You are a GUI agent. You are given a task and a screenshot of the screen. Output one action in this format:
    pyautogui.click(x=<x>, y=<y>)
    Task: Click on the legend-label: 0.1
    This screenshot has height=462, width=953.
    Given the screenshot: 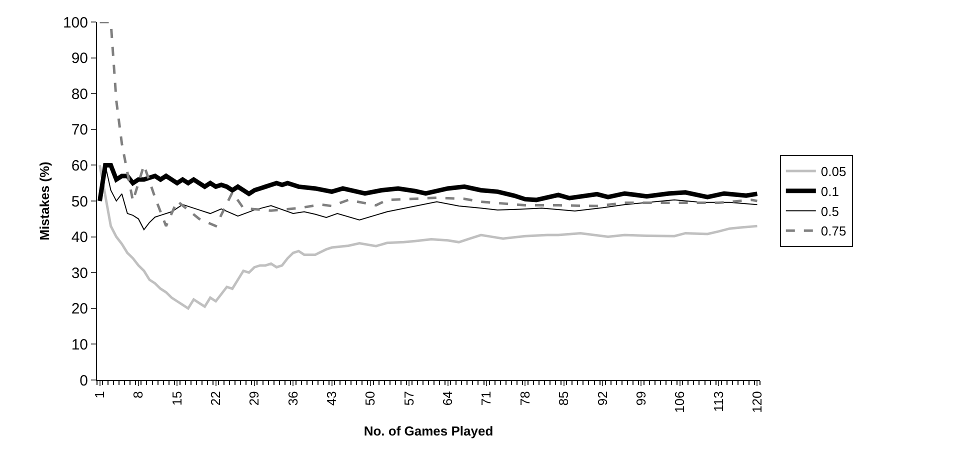 What is the action you would take?
    pyautogui.click(x=829, y=191)
    